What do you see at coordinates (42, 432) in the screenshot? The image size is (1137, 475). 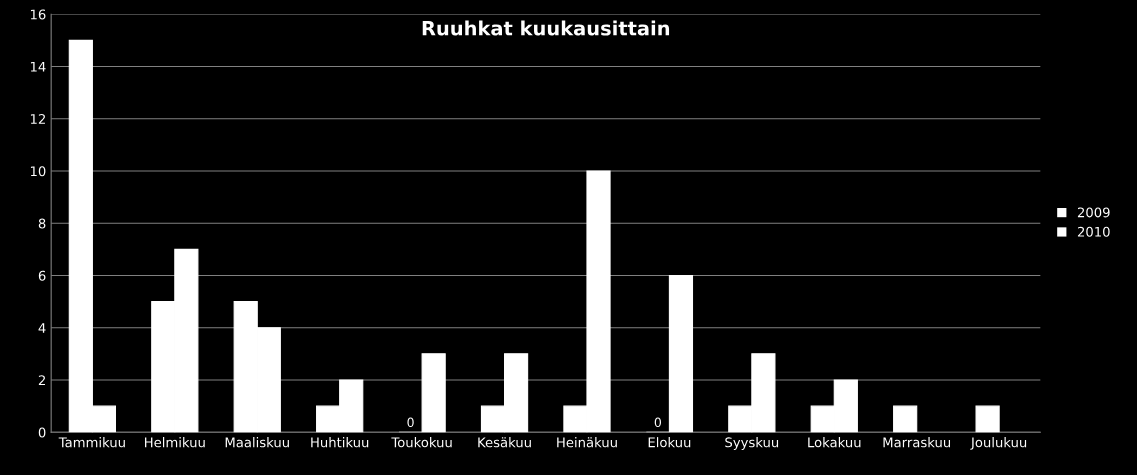 I see `y-tick-label: 0` at bounding box center [42, 432].